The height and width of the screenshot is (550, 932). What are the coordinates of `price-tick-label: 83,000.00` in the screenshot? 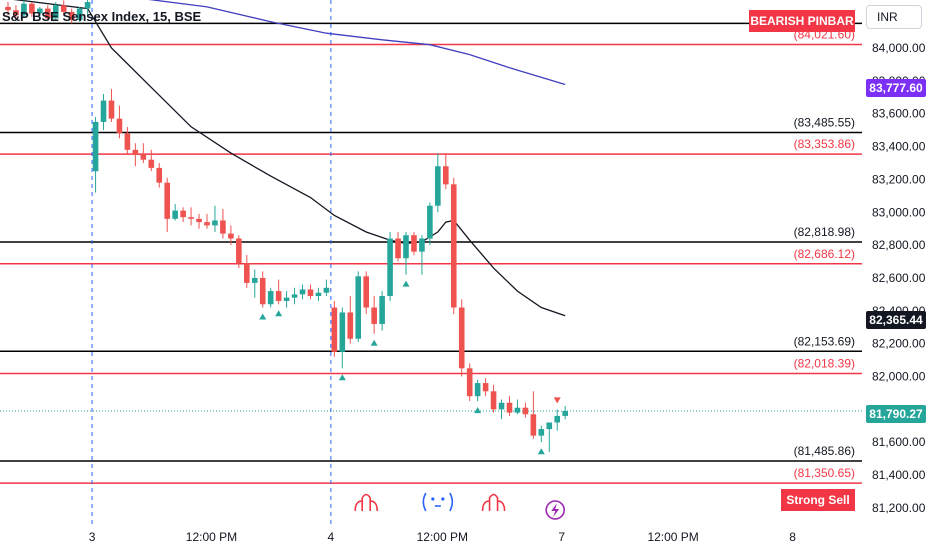 It's located at (899, 212).